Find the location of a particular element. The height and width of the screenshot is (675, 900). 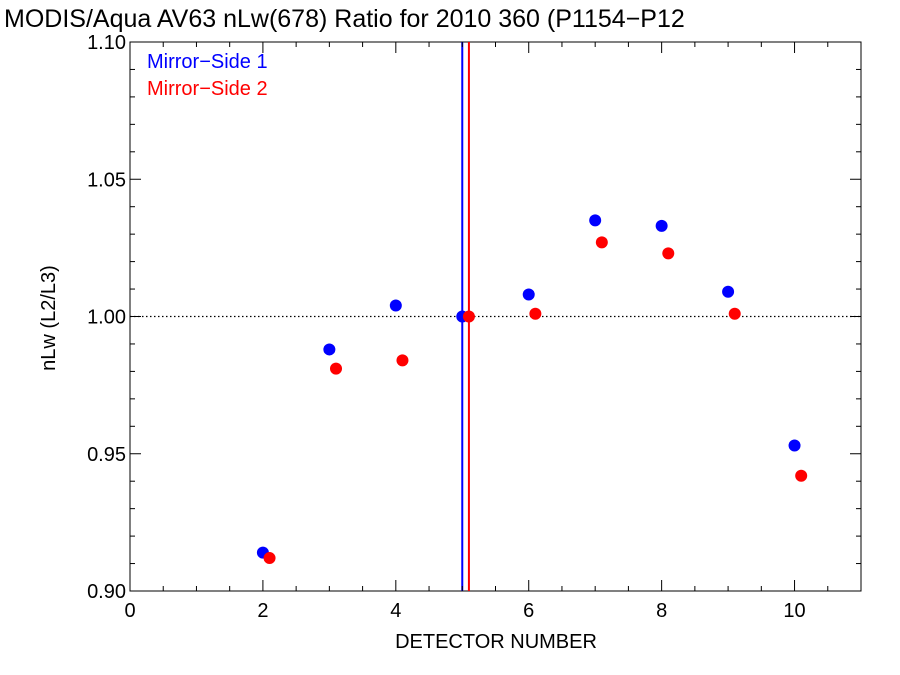

legend-entry-mirror-side-1: Mirror−Side 1 is located at coordinates (207, 62).